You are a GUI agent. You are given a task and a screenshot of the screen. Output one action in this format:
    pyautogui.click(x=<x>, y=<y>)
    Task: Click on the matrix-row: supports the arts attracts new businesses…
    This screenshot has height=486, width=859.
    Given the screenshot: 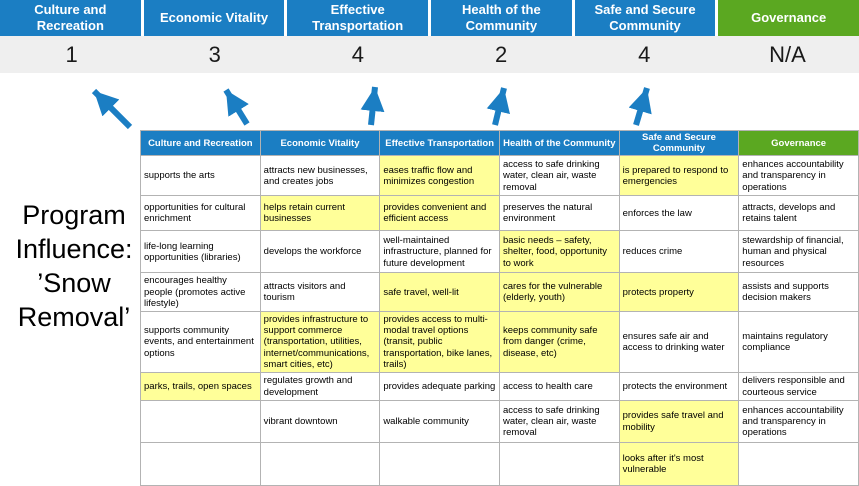 What is the action you would take?
    pyautogui.click(x=499, y=176)
    